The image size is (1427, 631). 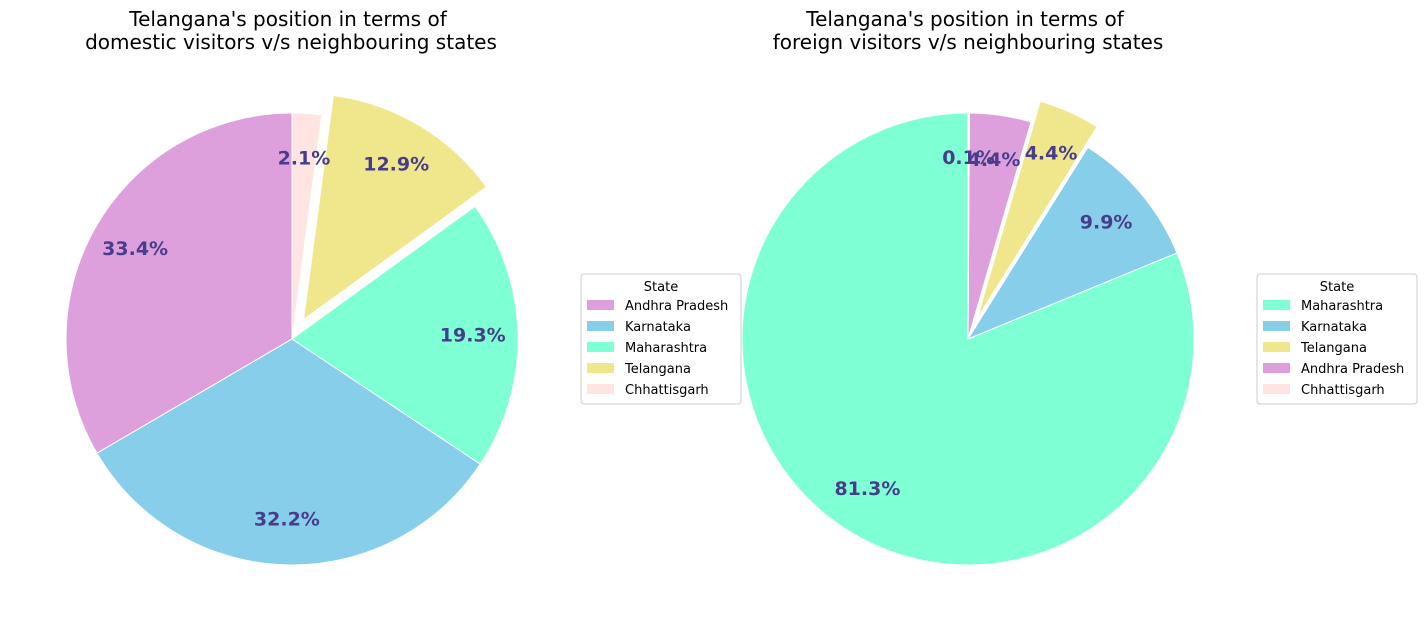 I want to click on pie-percent-label-telangana: 4.4%, so click(x=1051, y=153).